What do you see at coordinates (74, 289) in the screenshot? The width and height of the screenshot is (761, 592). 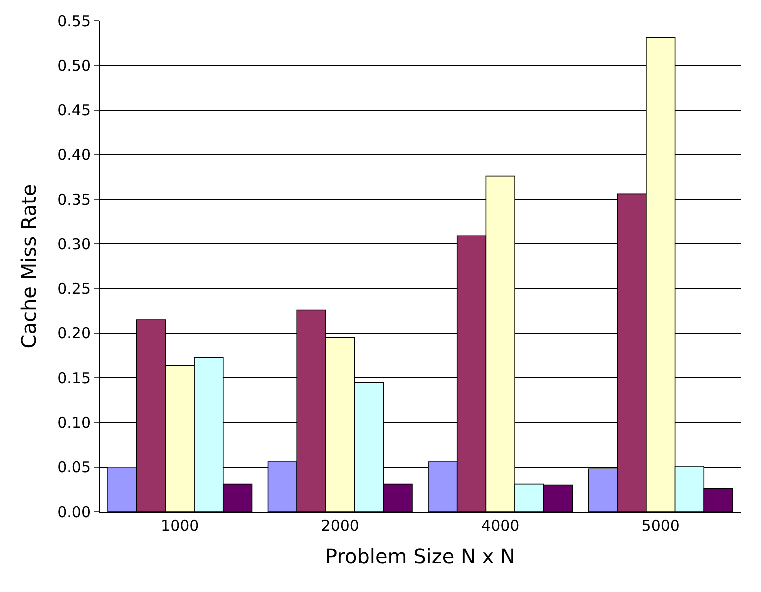 I see `y-tick-label: 0.25` at bounding box center [74, 289].